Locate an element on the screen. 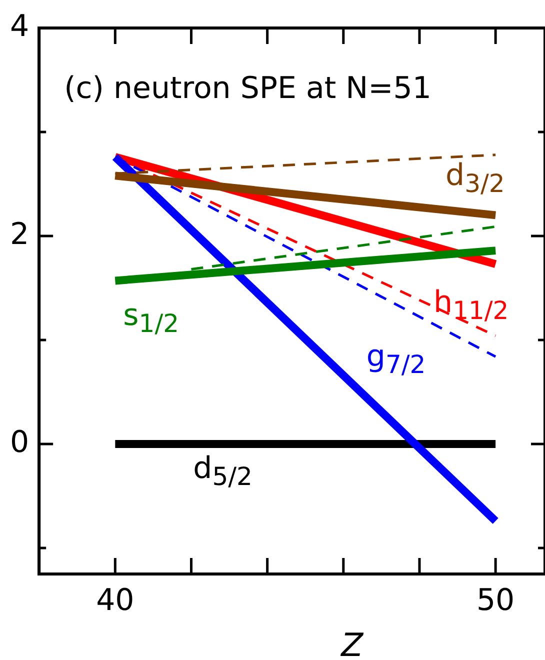  y-tick-label: 0 is located at coordinates (20, 442).